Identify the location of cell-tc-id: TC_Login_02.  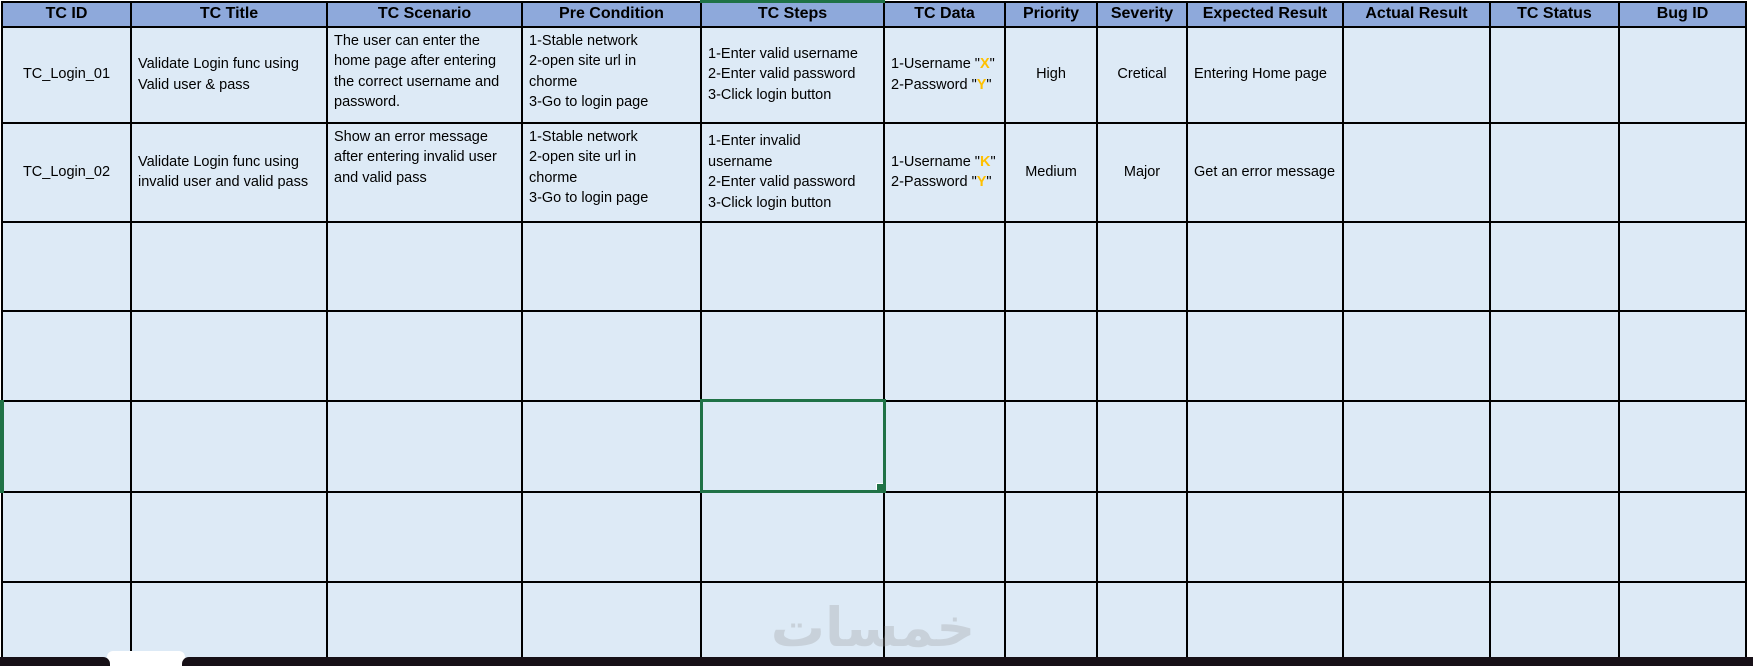
(66, 172).